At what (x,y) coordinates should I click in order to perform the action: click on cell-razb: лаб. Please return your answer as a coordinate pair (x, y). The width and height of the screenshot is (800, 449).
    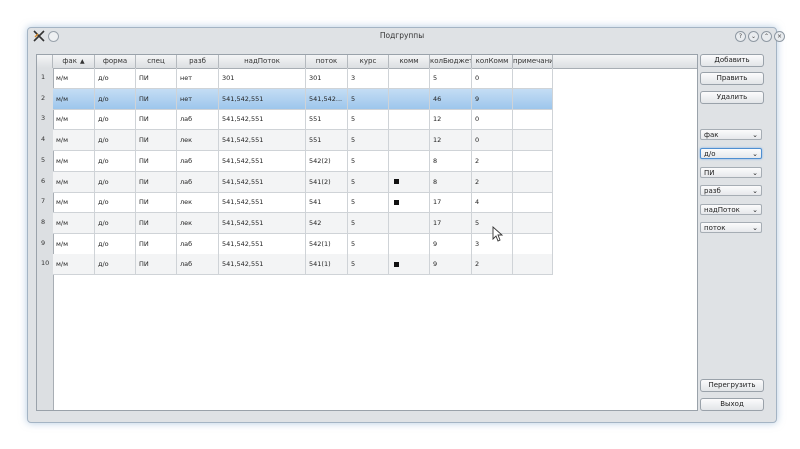
    Looking at the image, I should click on (198, 160).